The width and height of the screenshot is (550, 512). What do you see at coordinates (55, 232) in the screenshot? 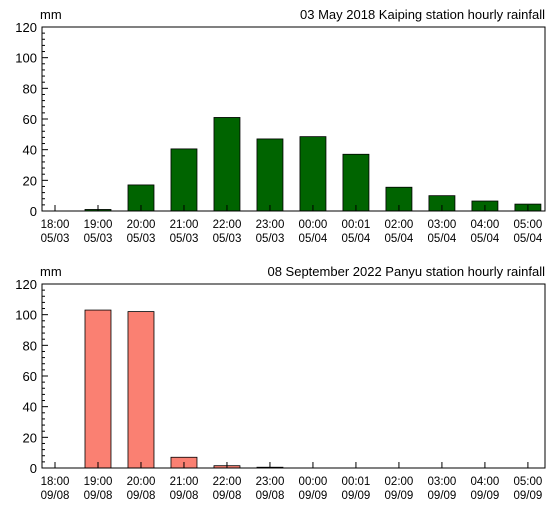
I see `x-tick-label: 18:00 05/03` at bounding box center [55, 232].